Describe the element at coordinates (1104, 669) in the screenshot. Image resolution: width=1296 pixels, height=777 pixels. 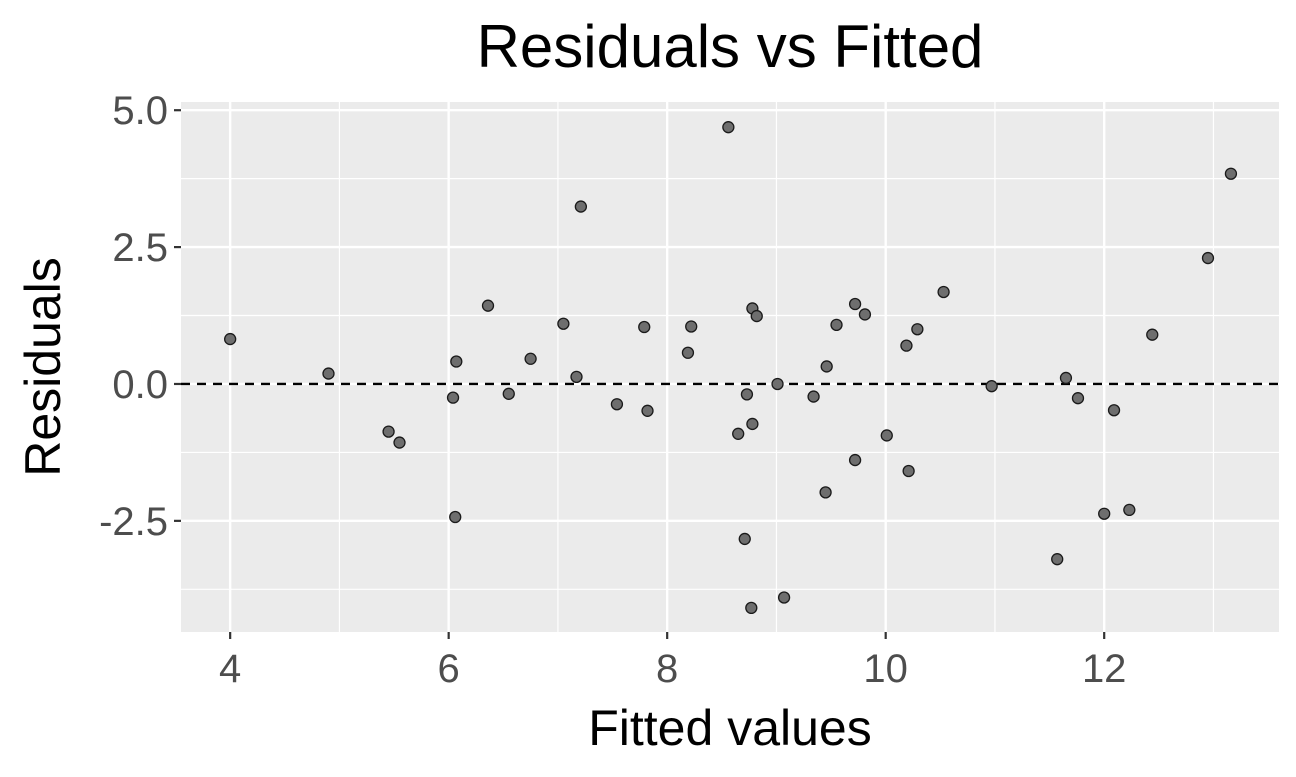
I see `x-tick-label: 12` at that location.